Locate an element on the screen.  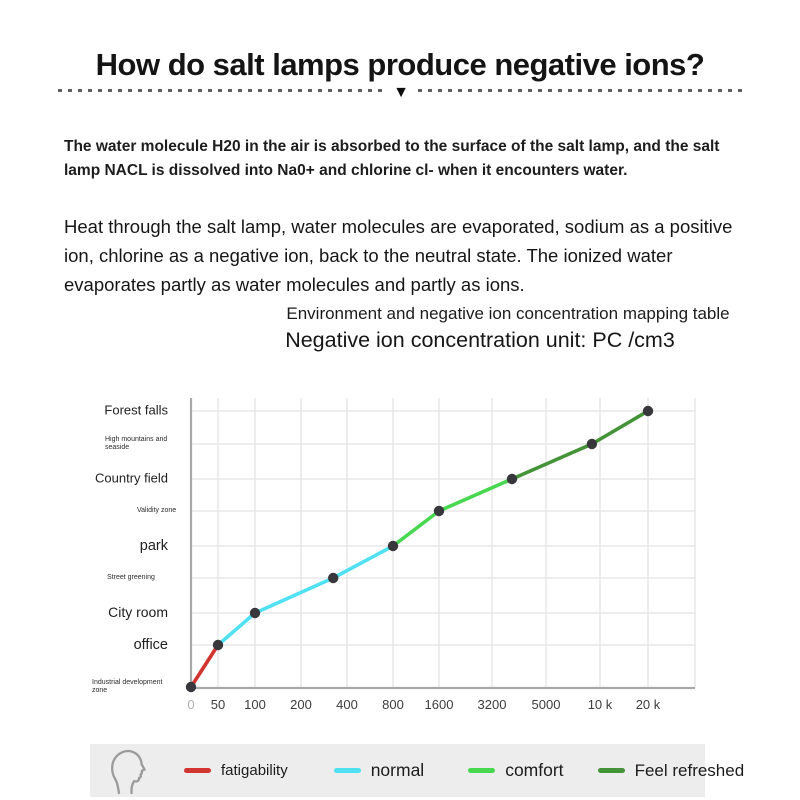
y-category-label: High mountains and seaside is located at coordinates (136, 443).